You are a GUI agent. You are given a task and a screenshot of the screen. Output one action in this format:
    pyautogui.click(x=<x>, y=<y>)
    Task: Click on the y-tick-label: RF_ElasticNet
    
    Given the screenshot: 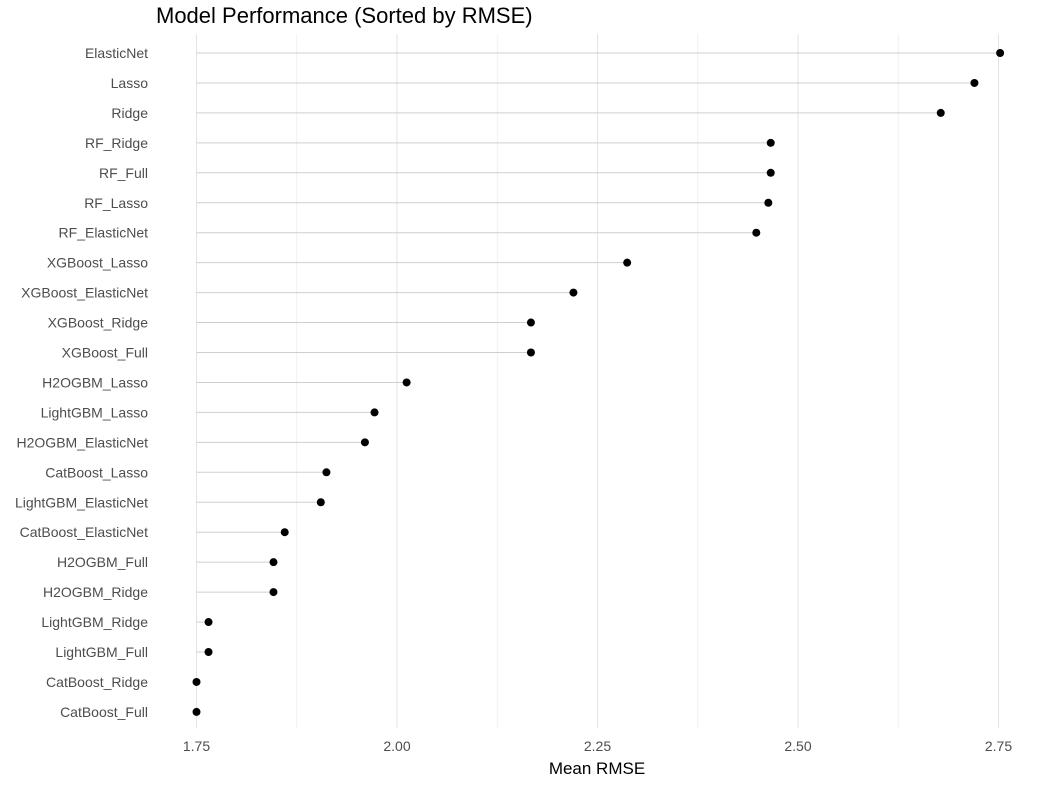 What is the action you would take?
    pyautogui.click(x=104, y=233)
    